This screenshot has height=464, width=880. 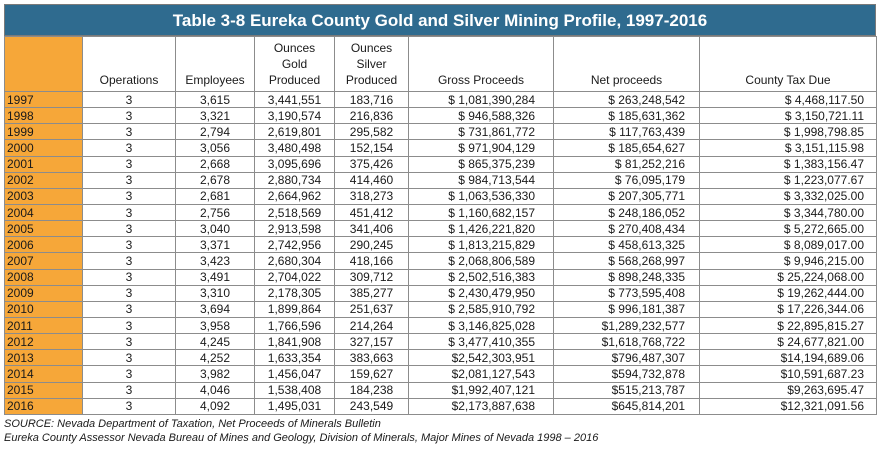 I want to click on cell-year: 2006, so click(x=43, y=245).